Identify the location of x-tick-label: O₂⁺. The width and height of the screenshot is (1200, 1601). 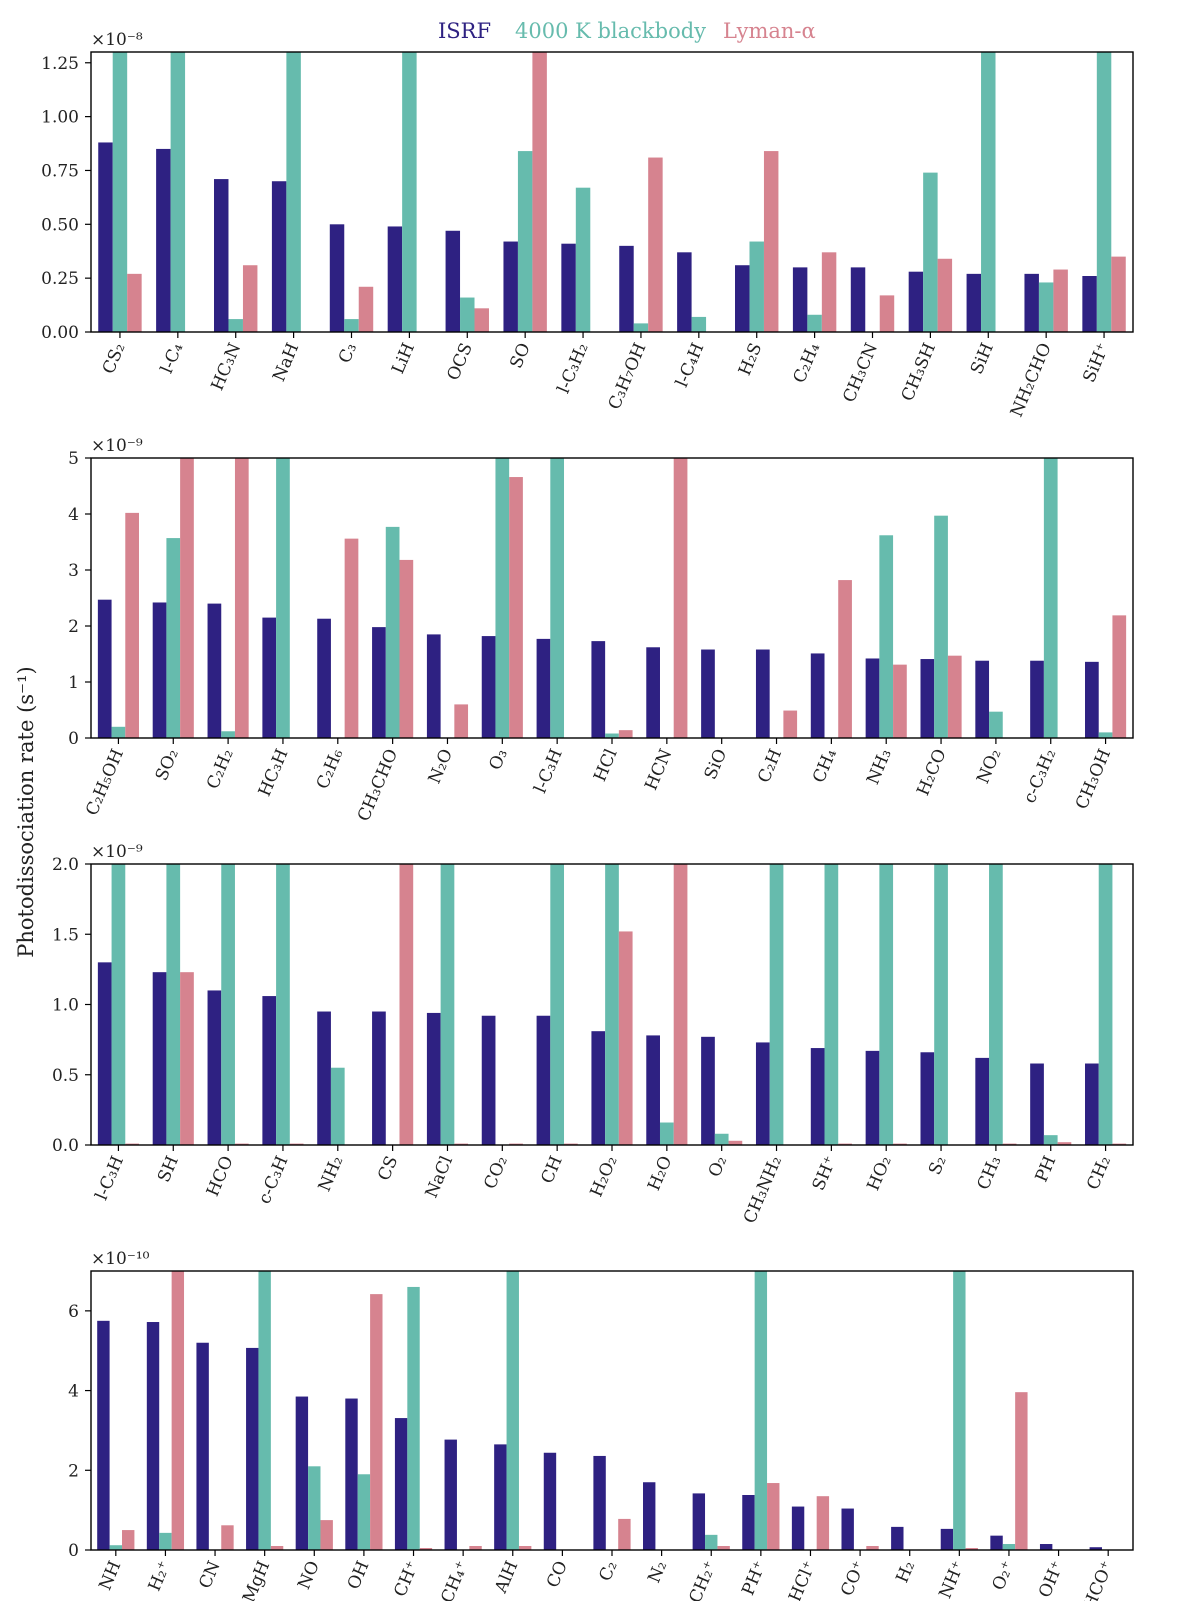
(1004, 1575).